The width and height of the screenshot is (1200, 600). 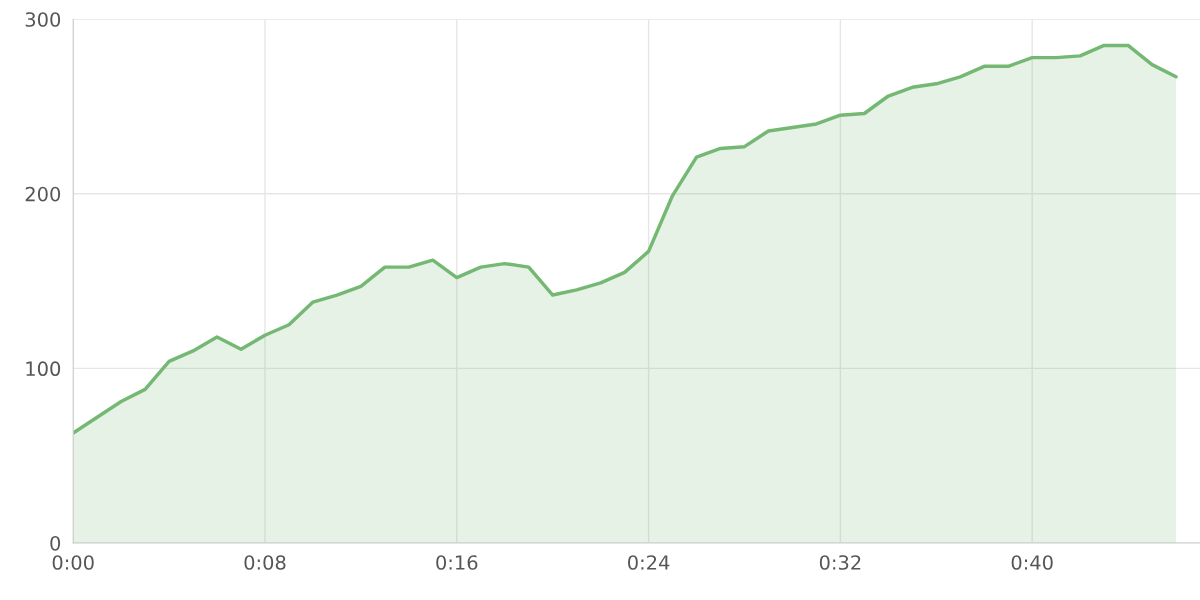 What do you see at coordinates (265, 562) in the screenshot?
I see `x-tick-label: 0:08` at bounding box center [265, 562].